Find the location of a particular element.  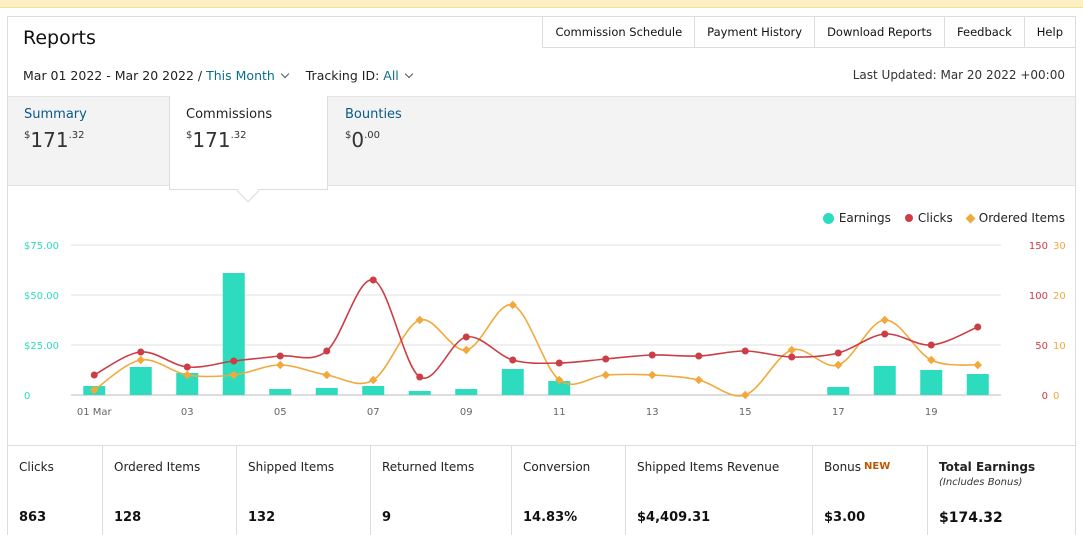

stat-clicks: Clicks 863 is located at coordinates (55, 490).